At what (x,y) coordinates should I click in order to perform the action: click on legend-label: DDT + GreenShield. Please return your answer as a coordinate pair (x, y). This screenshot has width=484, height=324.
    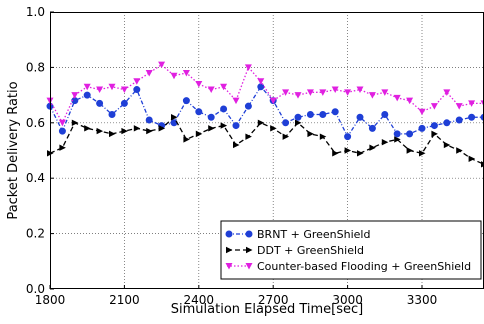
    Looking at the image, I should click on (310, 250).